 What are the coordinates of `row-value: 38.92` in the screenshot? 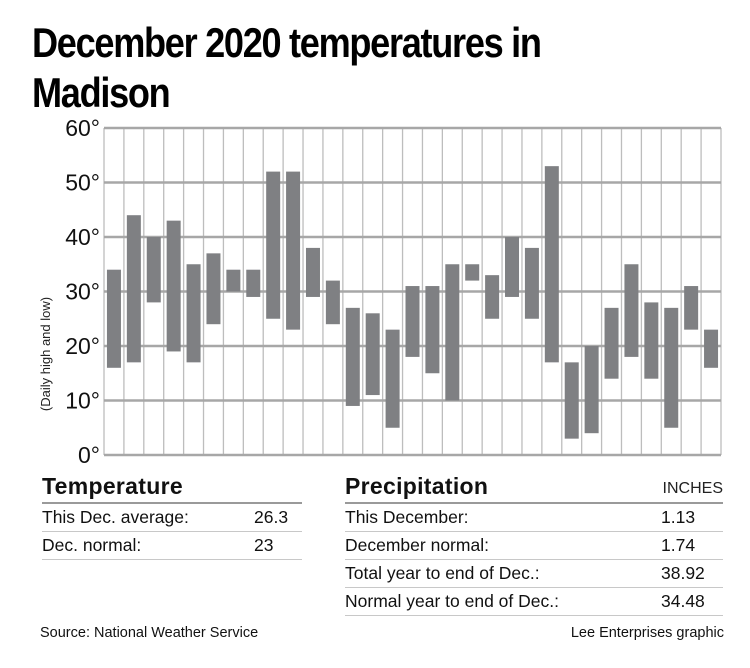 It's located at (683, 573).